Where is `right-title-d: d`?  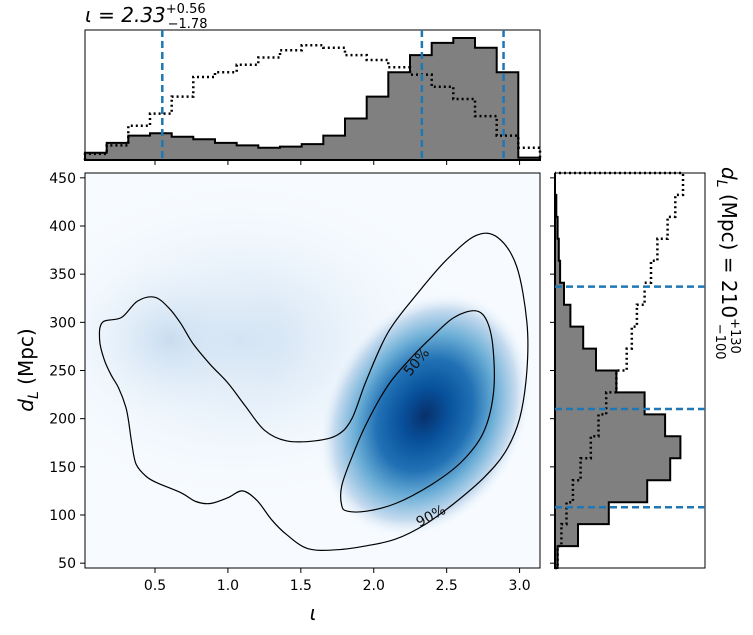
right-title-d: d is located at coordinates (729, 173).